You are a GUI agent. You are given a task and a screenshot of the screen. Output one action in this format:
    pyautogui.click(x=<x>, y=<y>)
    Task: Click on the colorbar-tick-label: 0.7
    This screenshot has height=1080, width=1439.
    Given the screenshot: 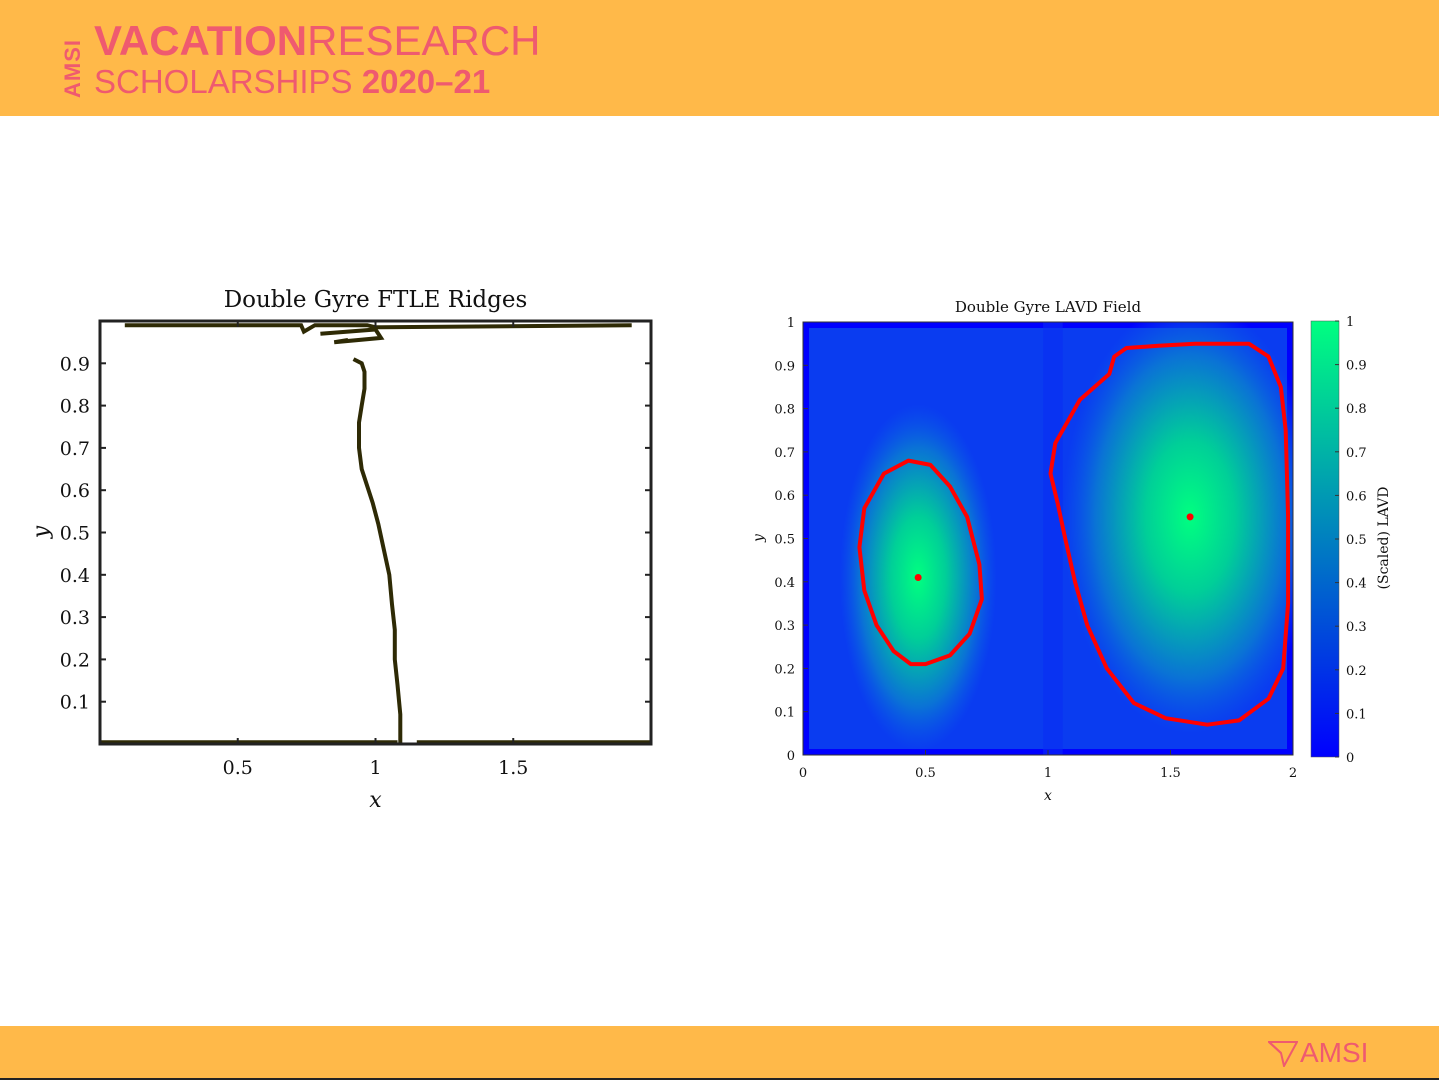 What is the action you would take?
    pyautogui.click(x=1356, y=453)
    